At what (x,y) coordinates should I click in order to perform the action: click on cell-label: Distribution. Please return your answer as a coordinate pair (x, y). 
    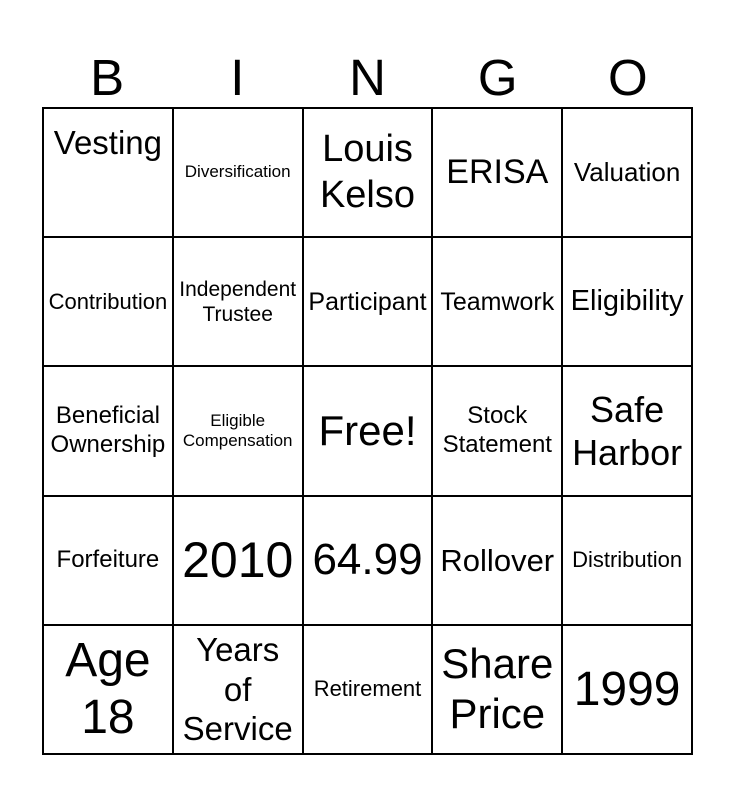
    Looking at the image, I should click on (627, 559).